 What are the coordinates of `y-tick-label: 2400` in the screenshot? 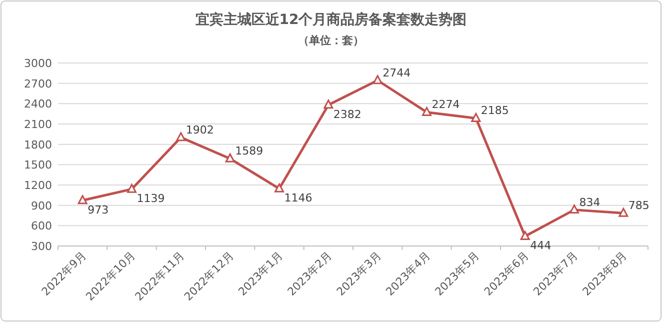 It's located at (38, 104).